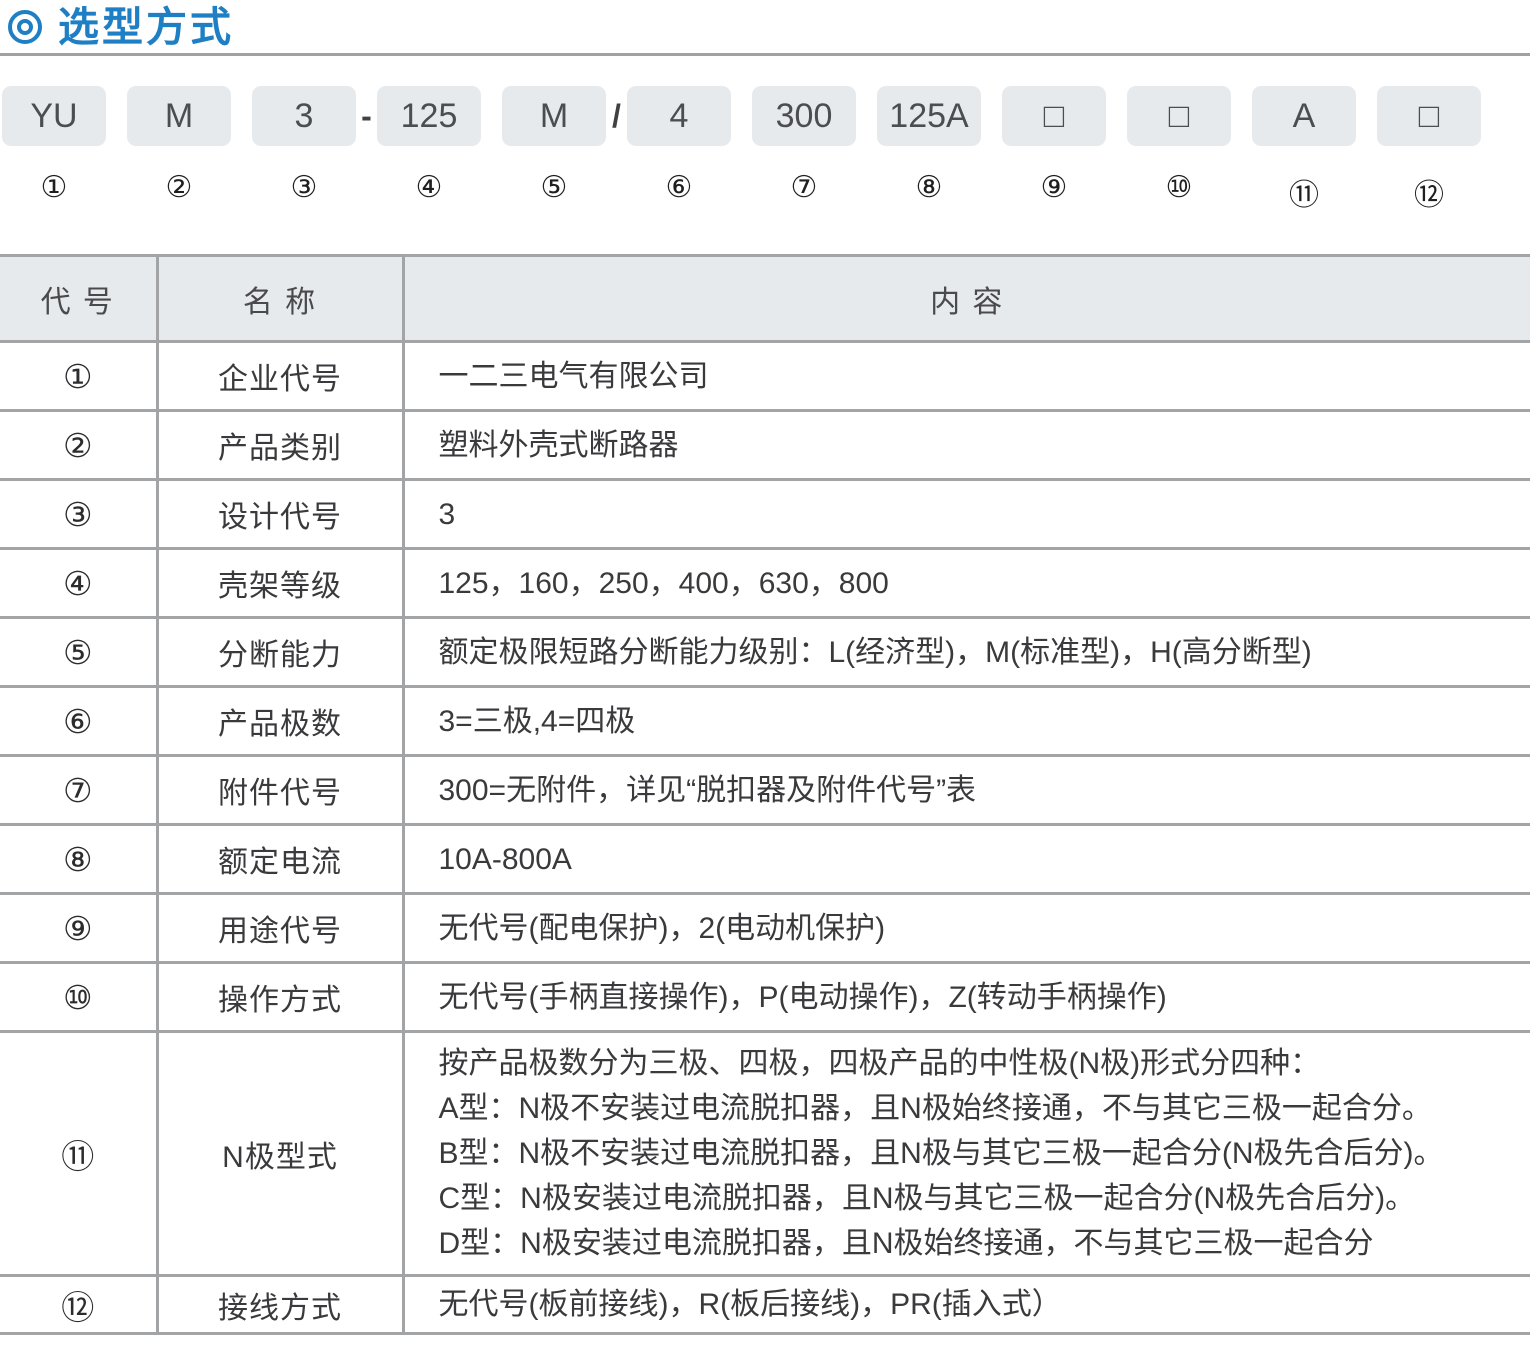 This screenshot has width=1530, height=1360. Describe the element at coordinates (804, 116) in the screenshot. I see `model-code-box: 300` at that location.